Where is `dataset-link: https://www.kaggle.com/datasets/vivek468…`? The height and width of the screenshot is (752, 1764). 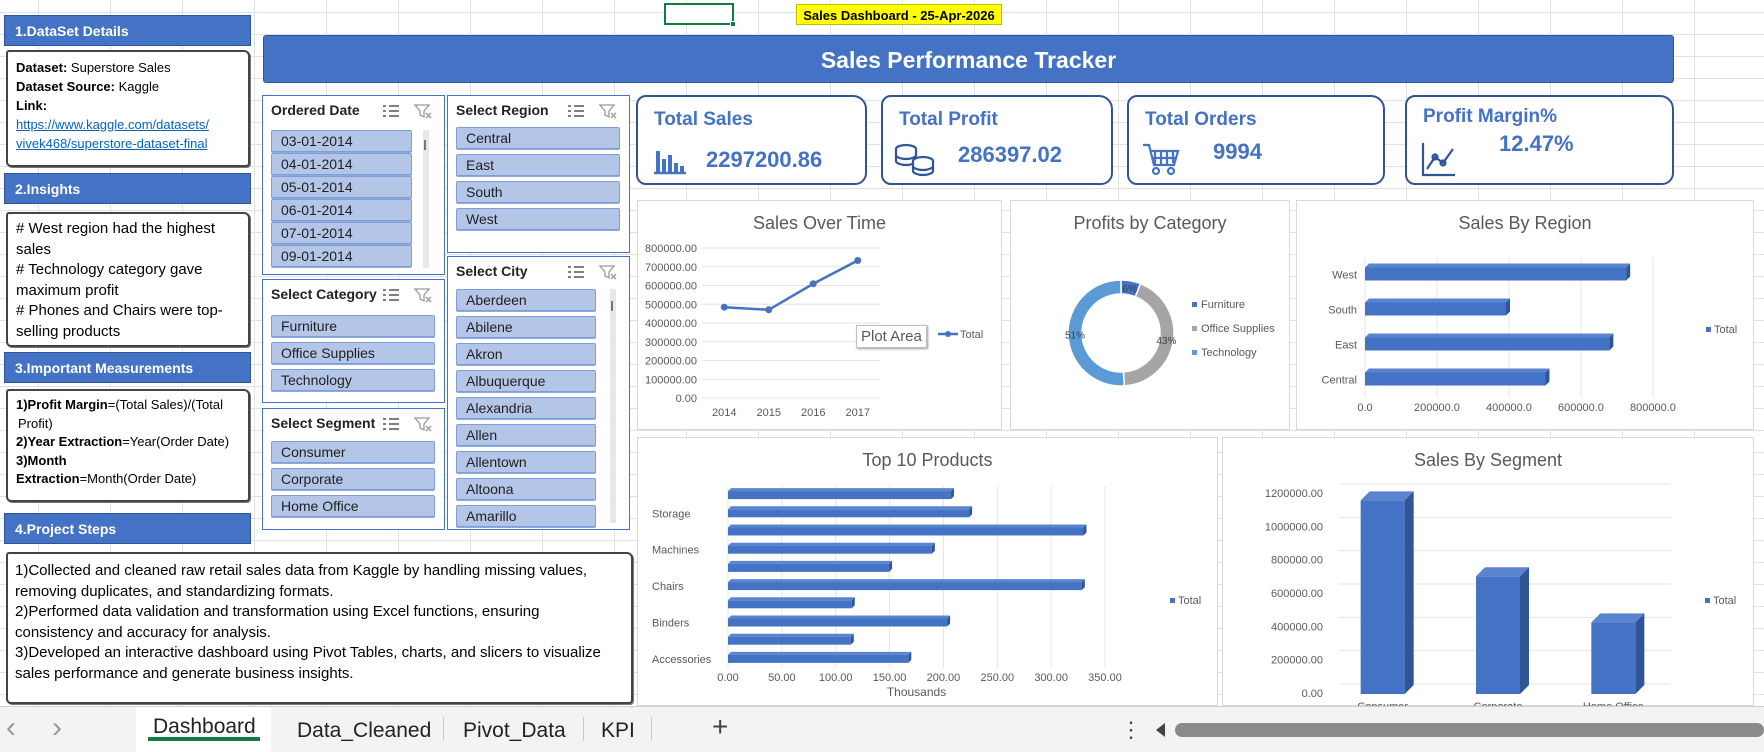 dataset-link: https://www.kaggle.com/datasets/vivek468… is located at coordinates (112, 134).